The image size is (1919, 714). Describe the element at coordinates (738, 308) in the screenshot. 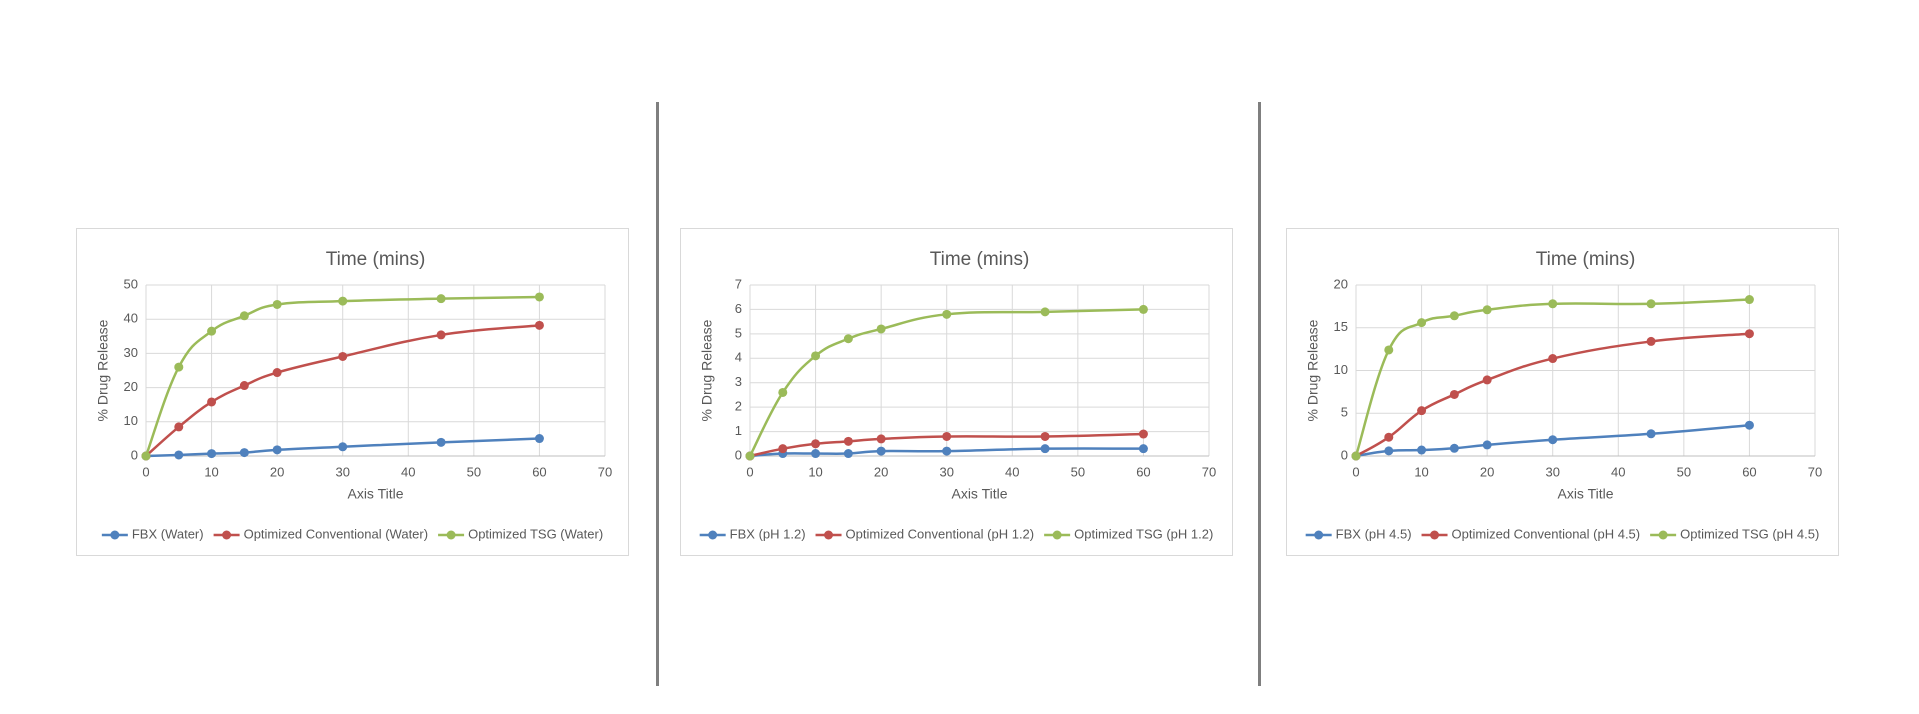

I see `y-tick-label: 6` at that location.